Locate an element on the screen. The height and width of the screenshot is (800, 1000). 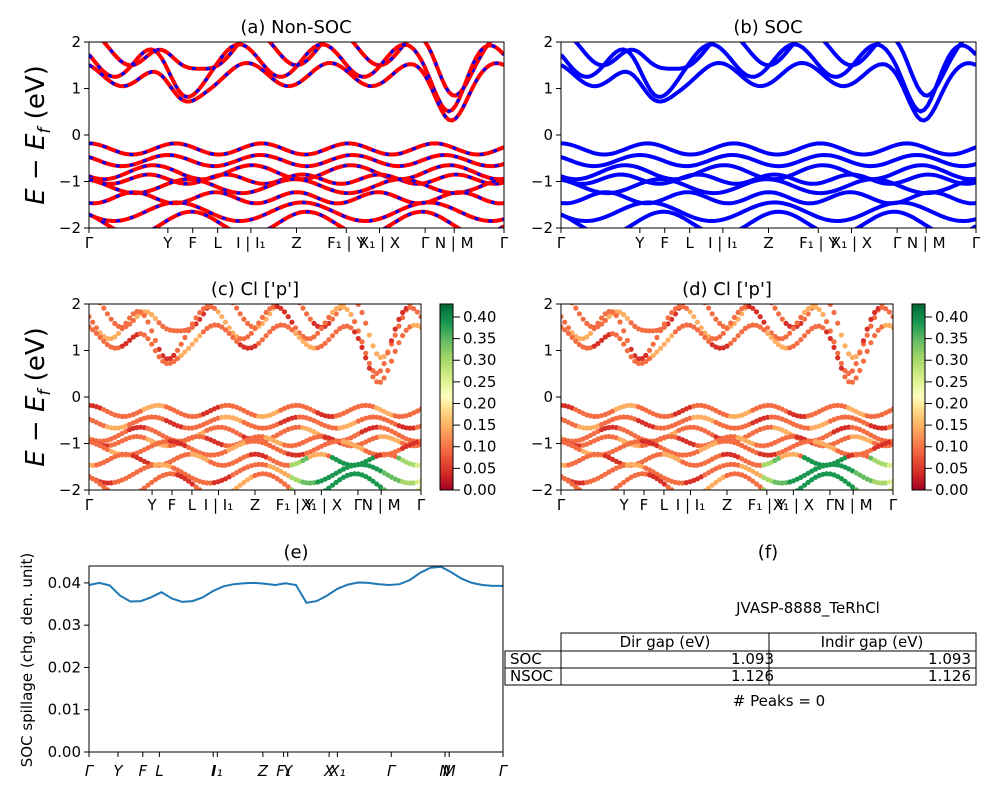
panel-c-xtick-label: Z is located at coordinates (255, 505).